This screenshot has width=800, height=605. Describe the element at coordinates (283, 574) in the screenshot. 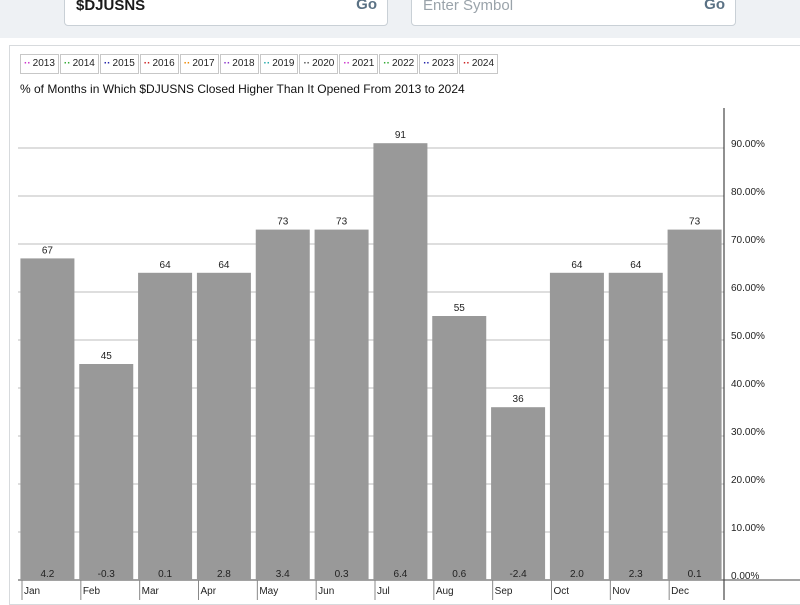

I see `bar-bottom-label: 3.4` at that location.